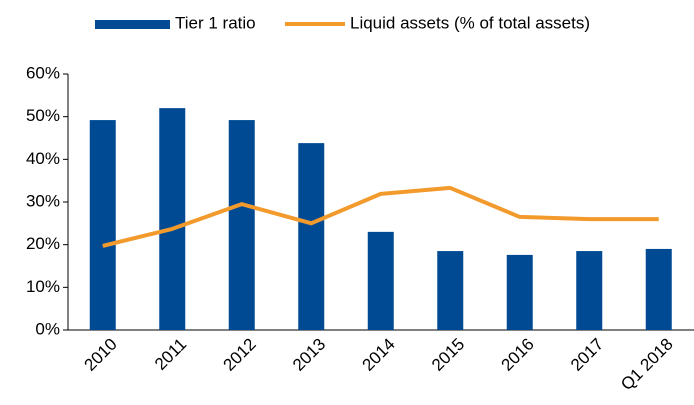  What do you see at coordinates (448, 355) in the screenshot?
I see `x-tick-label: 2015` at bounding box center [448, 355].